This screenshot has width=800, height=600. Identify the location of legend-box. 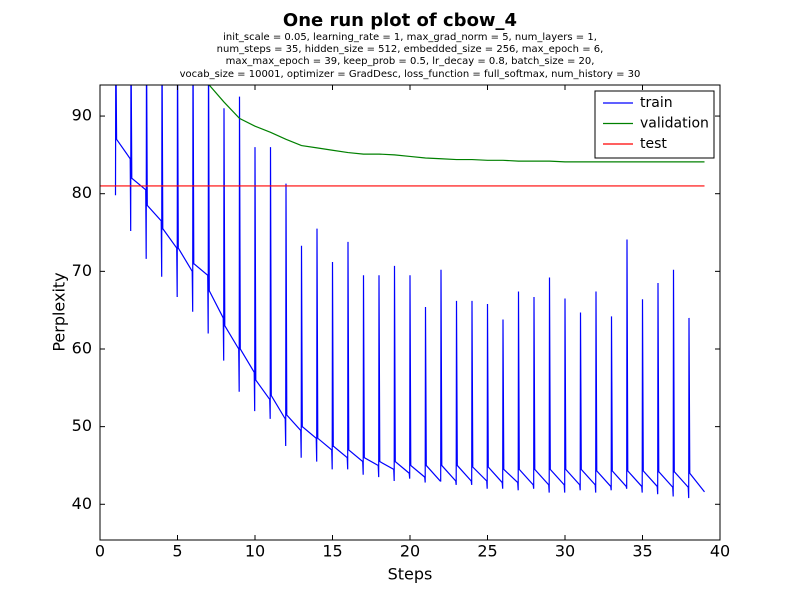
(654, 124).